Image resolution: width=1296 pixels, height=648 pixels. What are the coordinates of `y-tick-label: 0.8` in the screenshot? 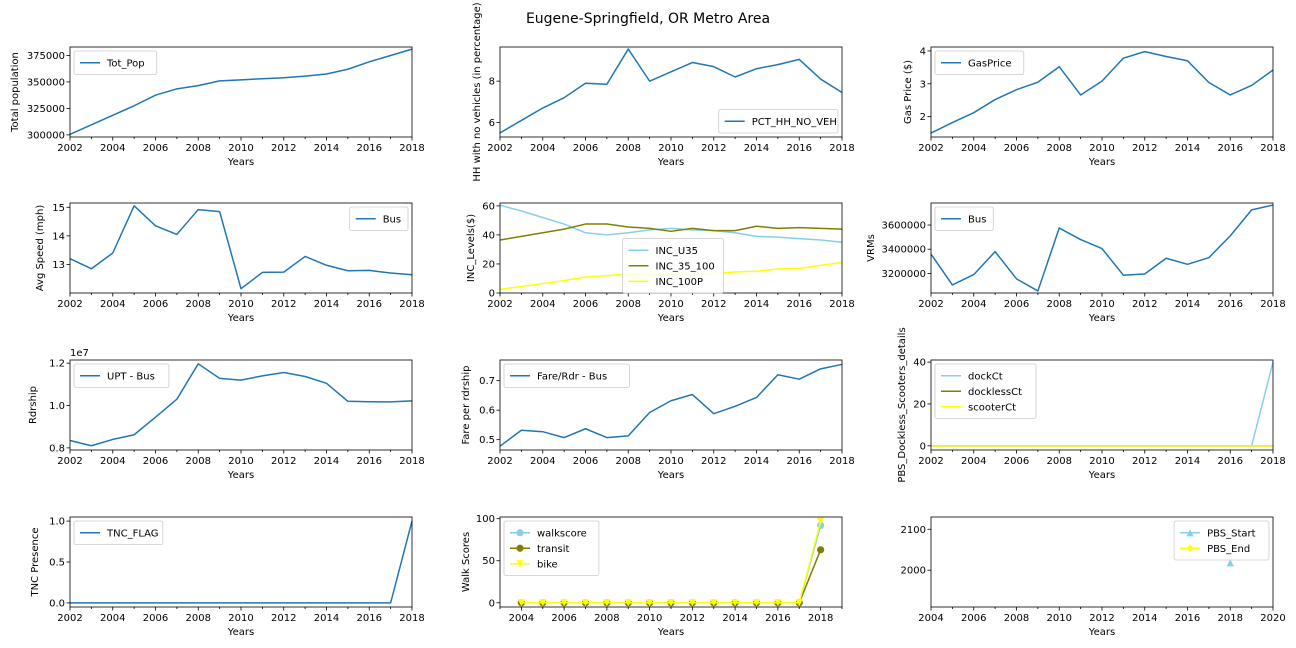 It's located at (57, 448).